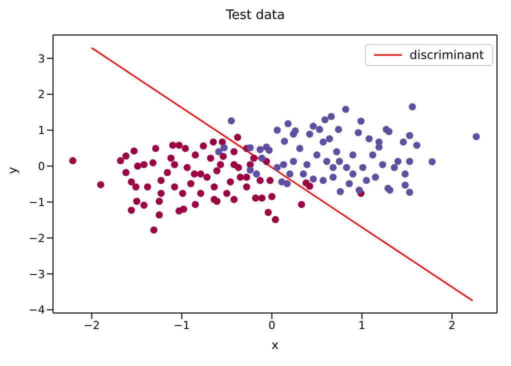 The width and height of the screenshot is (511, 366). Describe the element at coordinates (255, 16) in the screenshot. I see `chart-title: Test data` at that location.